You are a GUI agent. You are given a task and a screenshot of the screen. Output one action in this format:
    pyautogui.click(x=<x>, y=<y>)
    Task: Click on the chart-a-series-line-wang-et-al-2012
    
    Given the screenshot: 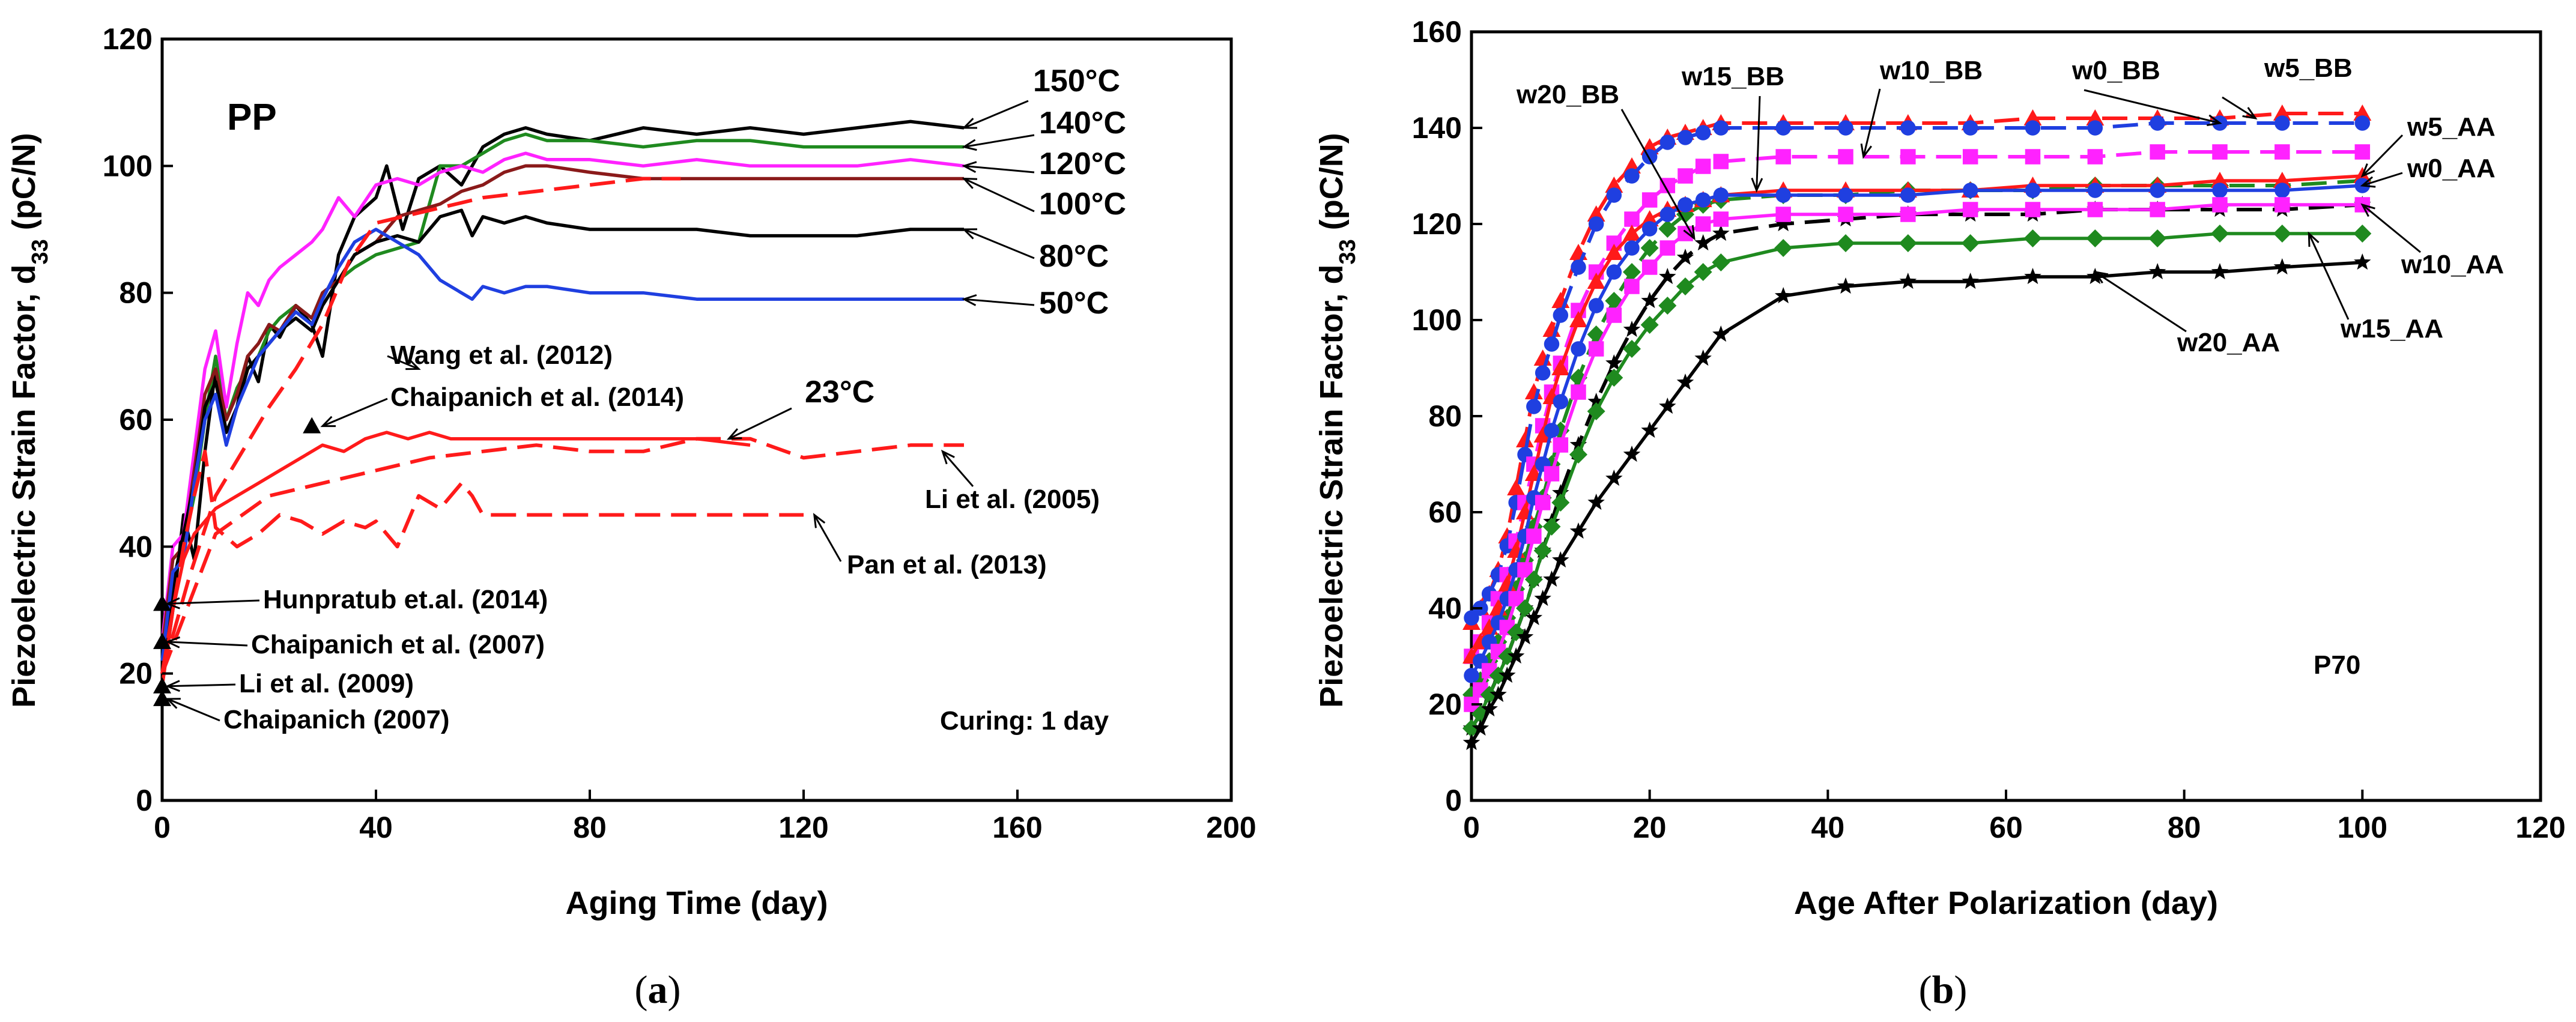 What is the action you would take?
    pyautogui.click(x=420, y=425)
    